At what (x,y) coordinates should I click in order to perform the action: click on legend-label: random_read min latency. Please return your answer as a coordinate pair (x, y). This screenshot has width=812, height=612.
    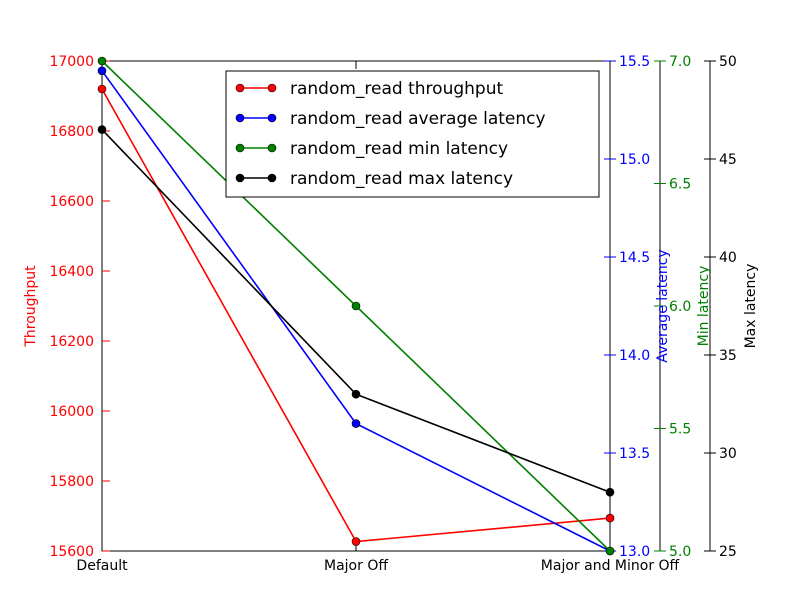
    Looking at the image, I should click on (399, 149).